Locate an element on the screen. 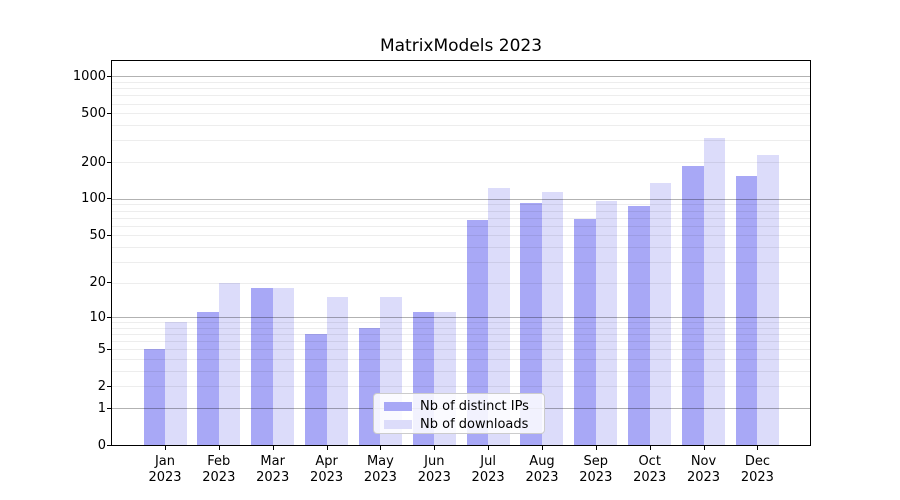 This screenshot has width=900, height=500. x-tick-label-apr: Apr 2023 is located at coordinates (327, 469).